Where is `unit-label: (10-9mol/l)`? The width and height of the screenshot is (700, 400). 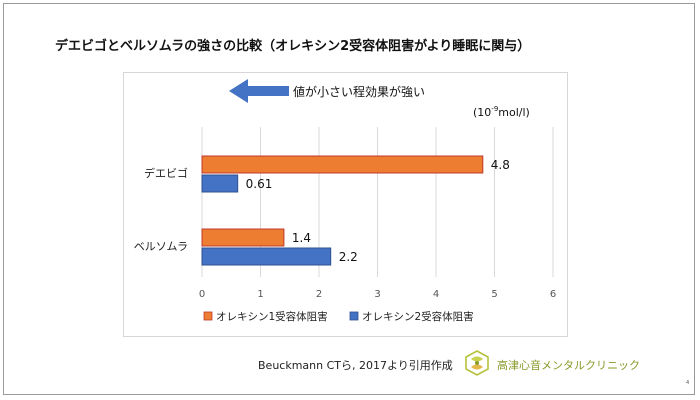 unit-label: (10-9mol/l) is located at coordinates (501, 112).